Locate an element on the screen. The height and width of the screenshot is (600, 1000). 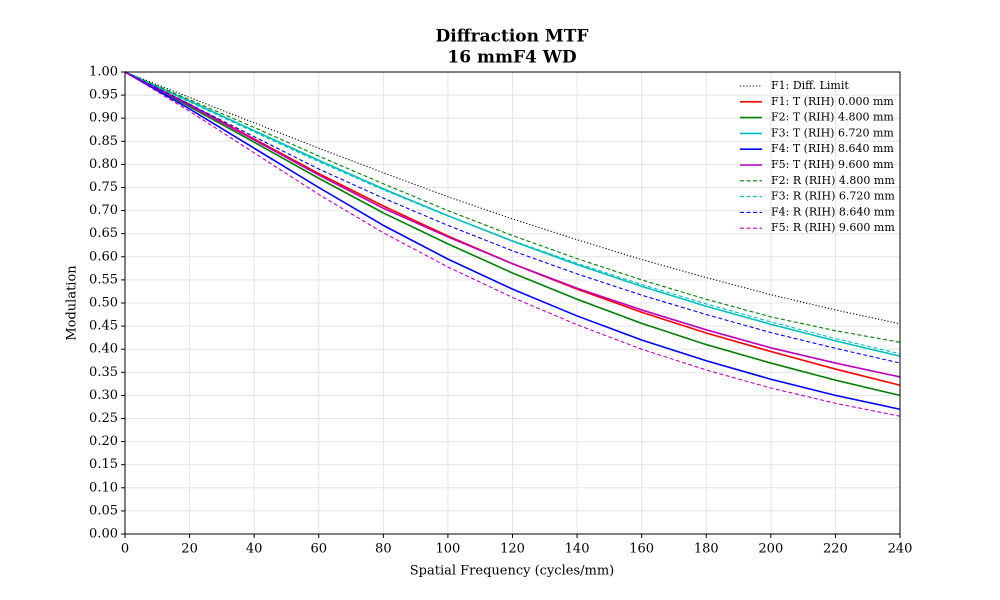
y-tick-label: 0.65 is located at coordinates (103, 233).